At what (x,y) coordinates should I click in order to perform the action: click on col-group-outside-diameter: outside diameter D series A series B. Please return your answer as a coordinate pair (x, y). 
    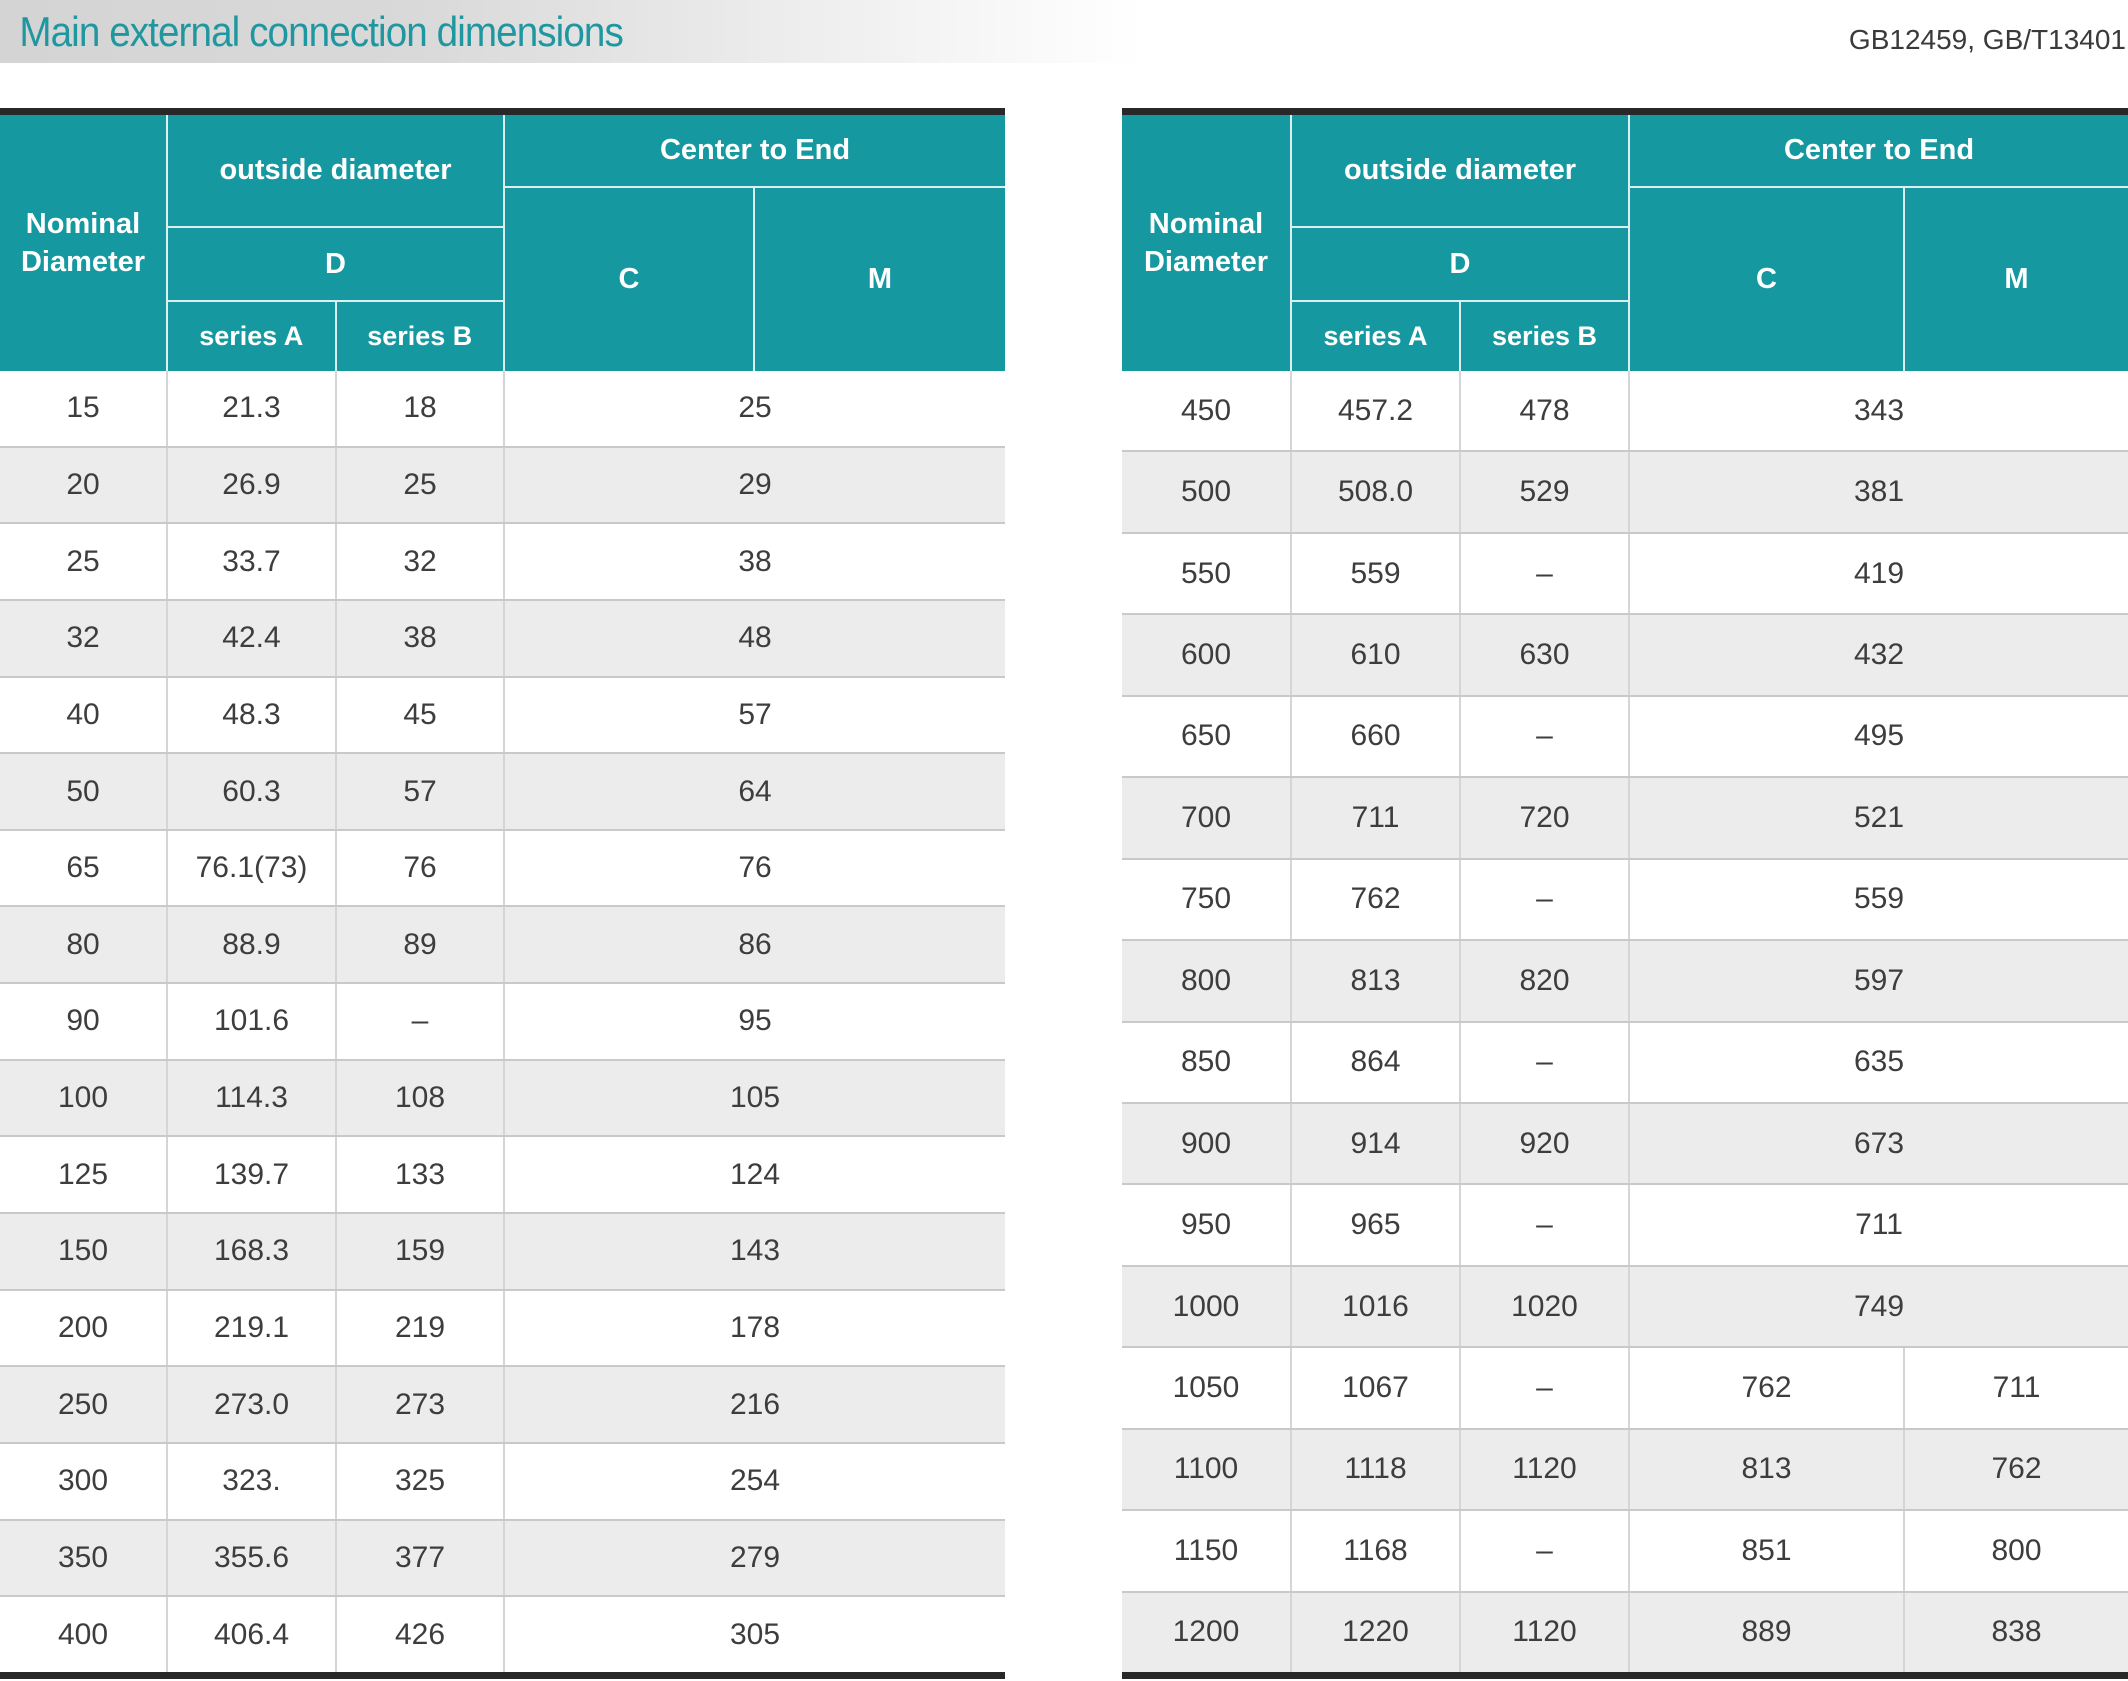
    Looking at the image, I should click on (336, 243).